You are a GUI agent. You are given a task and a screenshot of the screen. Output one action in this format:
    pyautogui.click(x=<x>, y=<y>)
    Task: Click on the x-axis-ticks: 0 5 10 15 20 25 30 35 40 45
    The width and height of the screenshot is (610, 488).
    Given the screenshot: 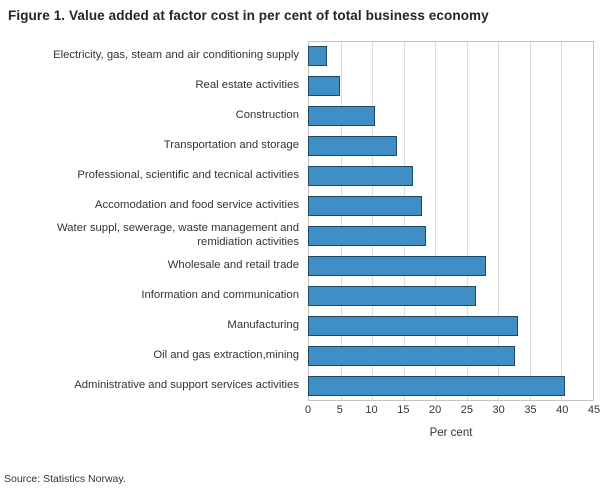 What is the action you would take?
    pyautogui.click(x=452, y=412)
    